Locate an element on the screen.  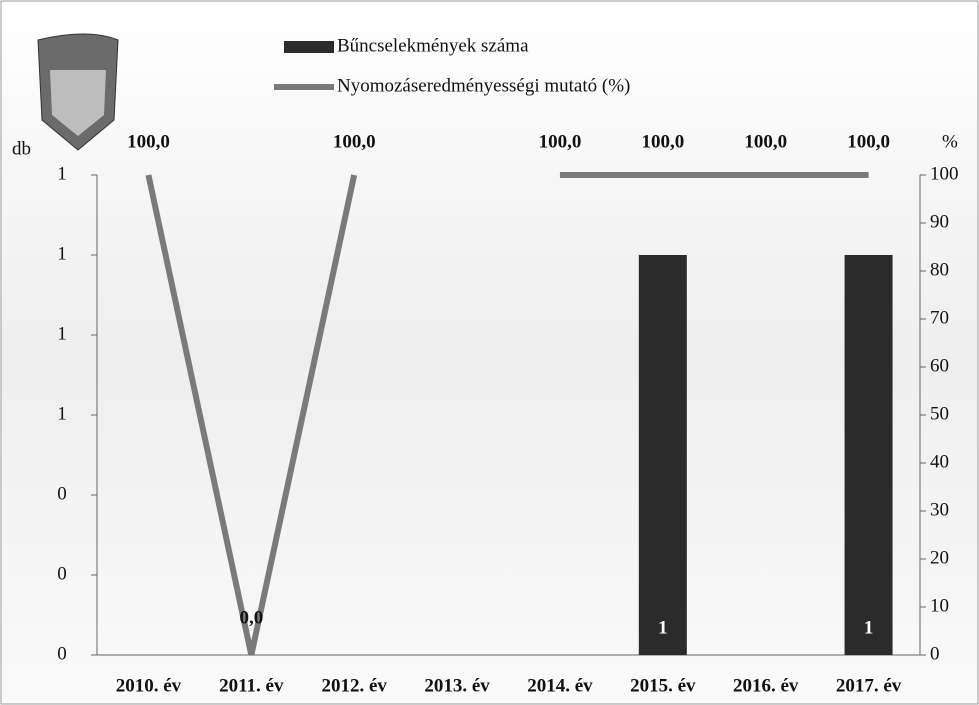
y-axis-label: db is located at coordinates (21, 148).